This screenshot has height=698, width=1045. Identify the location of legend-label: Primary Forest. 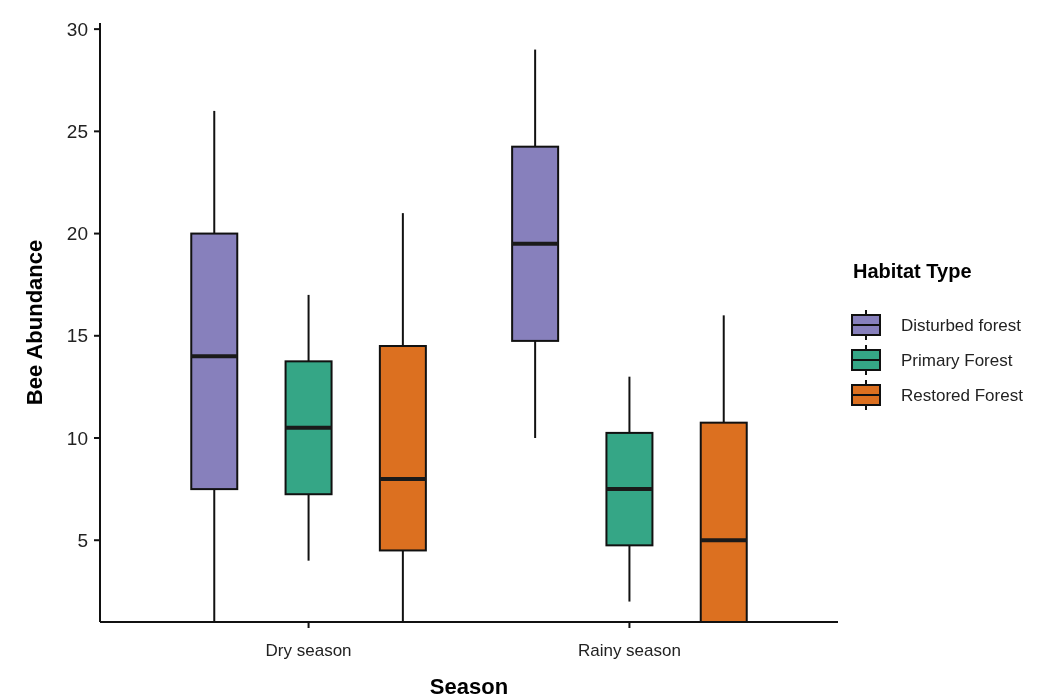
(957, 360).